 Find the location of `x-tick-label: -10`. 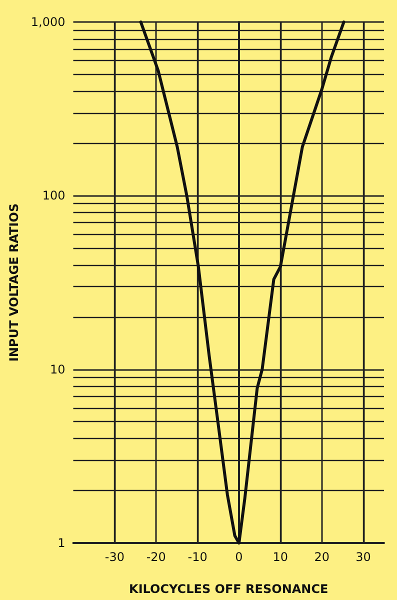

x-tick-label: -10 is located at coordinates (198, 557).